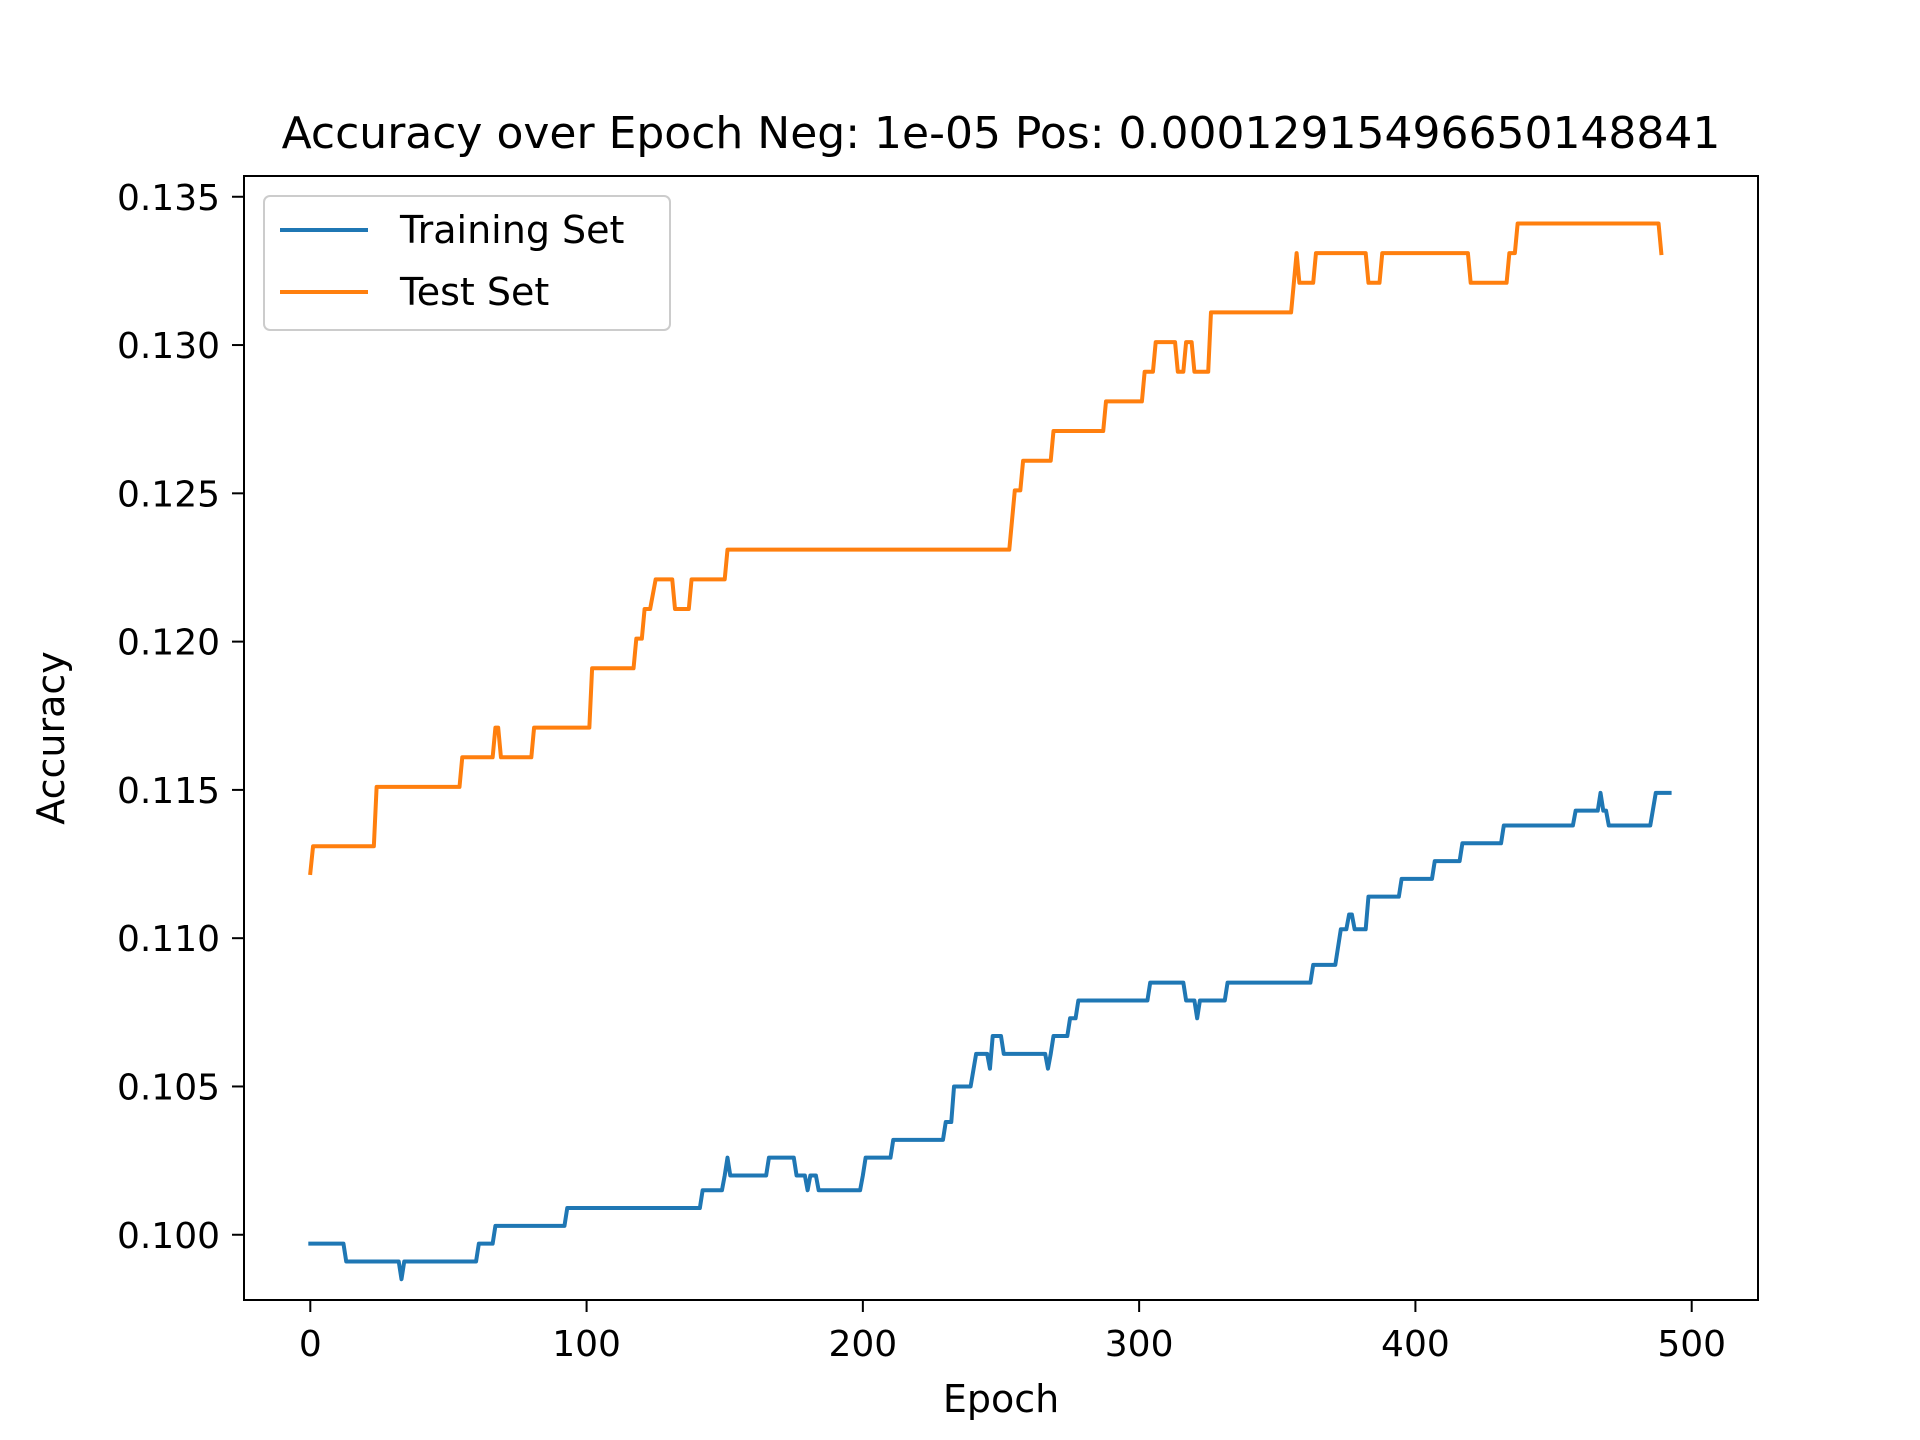 The height and width of the screenshot is (1440, 1920). I want to click on x-tick-label: 200, so click(863, 1344).